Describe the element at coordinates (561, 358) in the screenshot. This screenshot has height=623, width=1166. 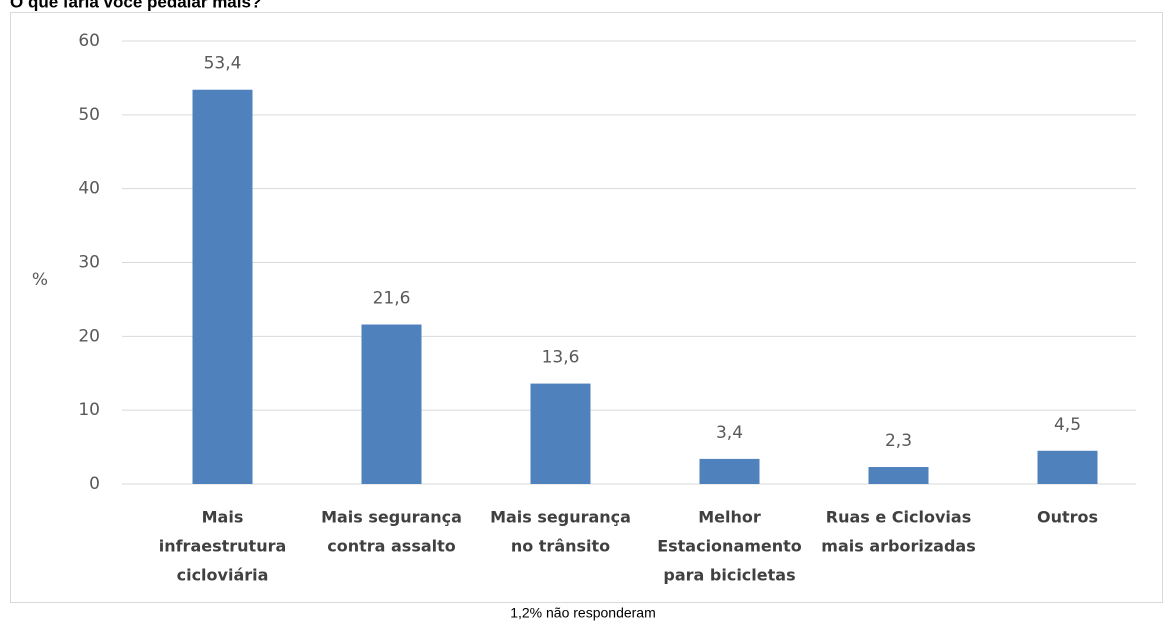
I see `data-label: 13,6` at that location.